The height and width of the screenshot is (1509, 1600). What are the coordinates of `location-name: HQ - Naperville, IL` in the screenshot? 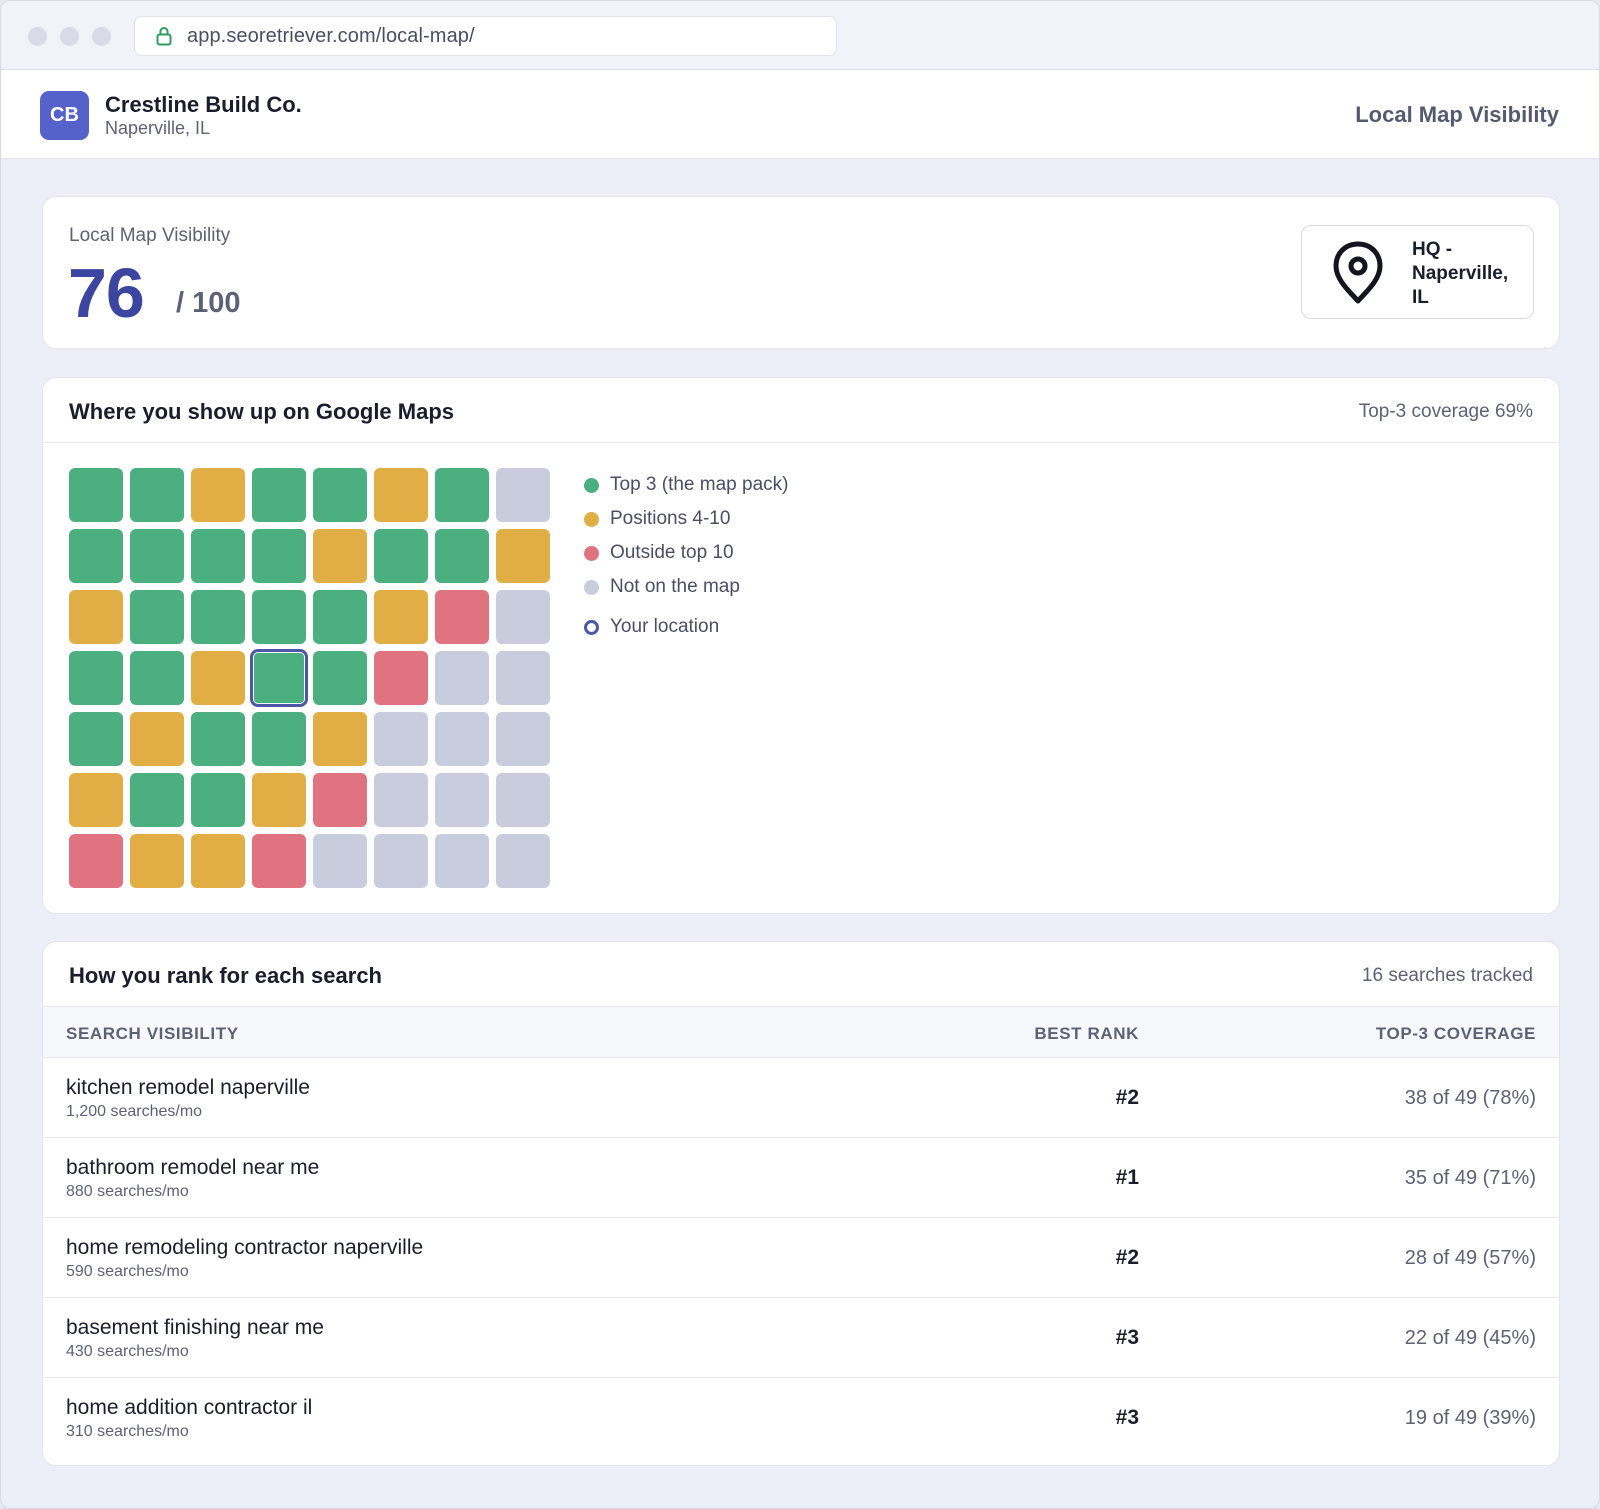 It's located at (1460, 273).